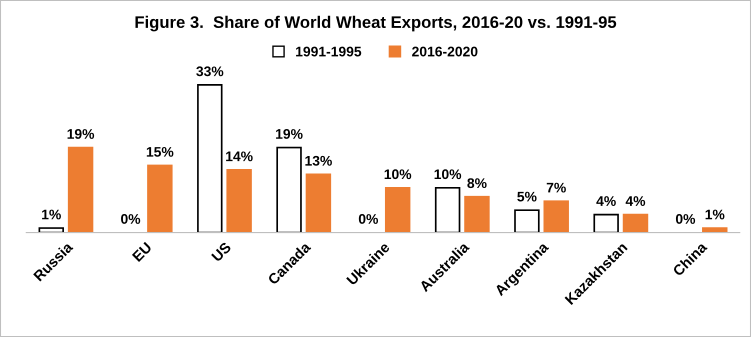  I want to click on x-tick-label: US, so click(221, 252).